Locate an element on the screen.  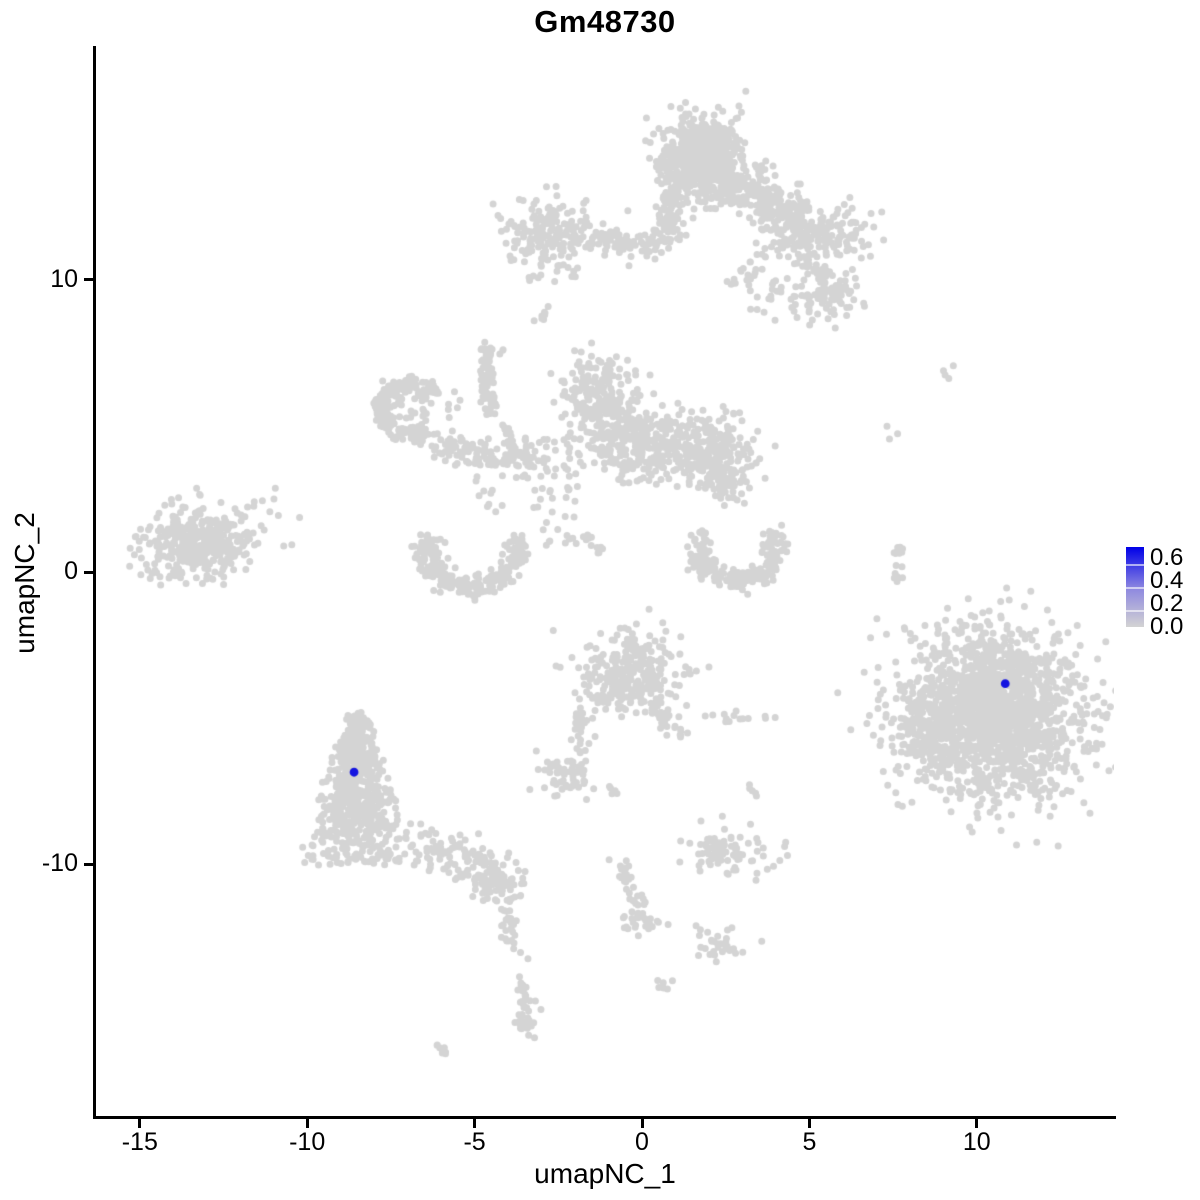
y-tick-label: 10 is located at coordinates (64, 278).